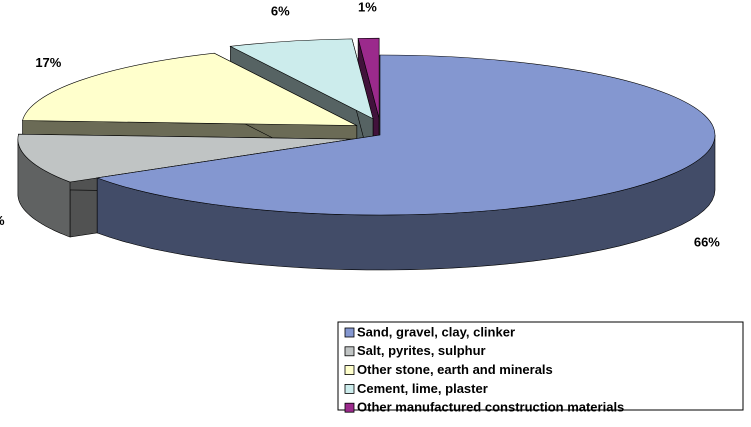 The height and width of the screenshot is (427, 751). What do you see at coordinates (422, 388) in the screenshot?
I see `legend-label: Cement, lime, plaster` at bounding box center [422, 388].